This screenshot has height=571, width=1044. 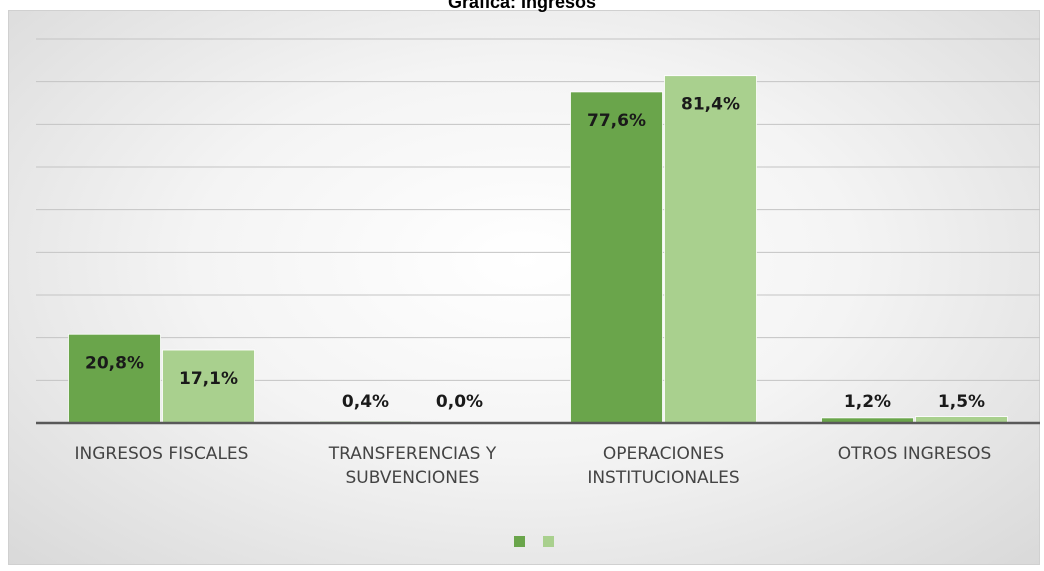 What do you see at coordinates (459, 402) in the screenshot?
I see `data-label: 0,0%` at bounding box center [459, 402].